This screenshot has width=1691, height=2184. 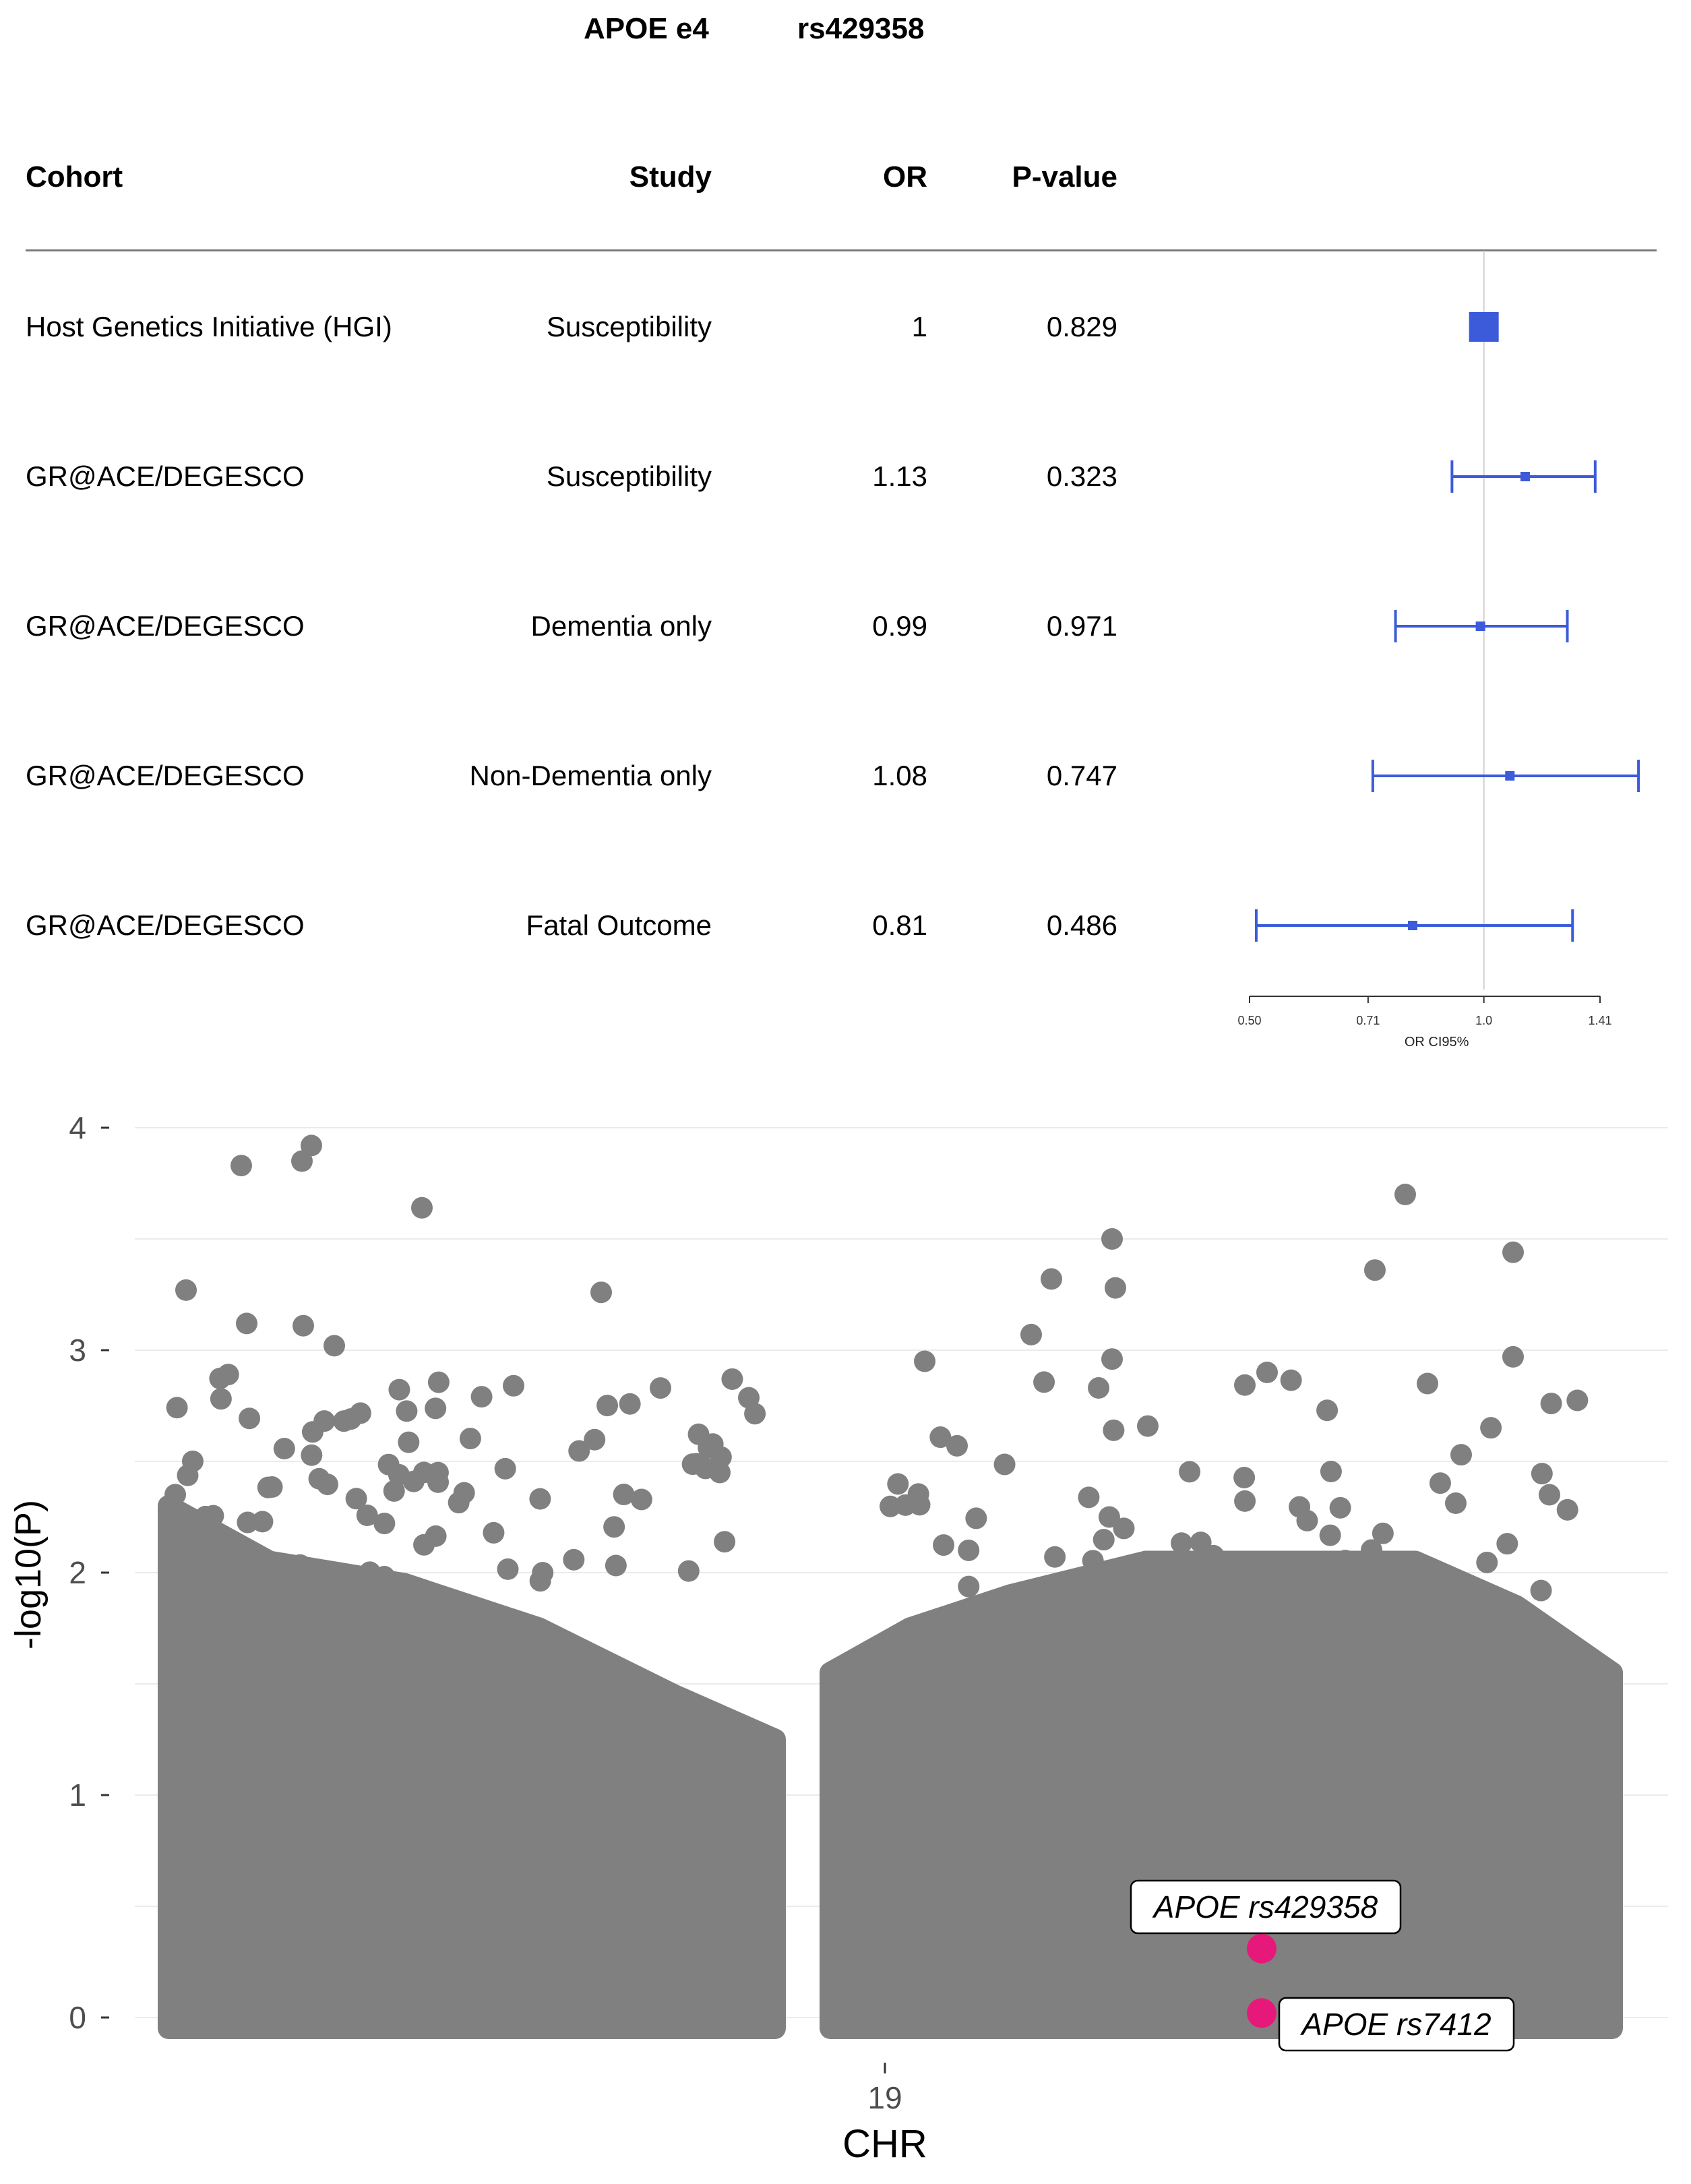 I want to click on row-pvalue: 0.747, so click(x=1081, y=775).